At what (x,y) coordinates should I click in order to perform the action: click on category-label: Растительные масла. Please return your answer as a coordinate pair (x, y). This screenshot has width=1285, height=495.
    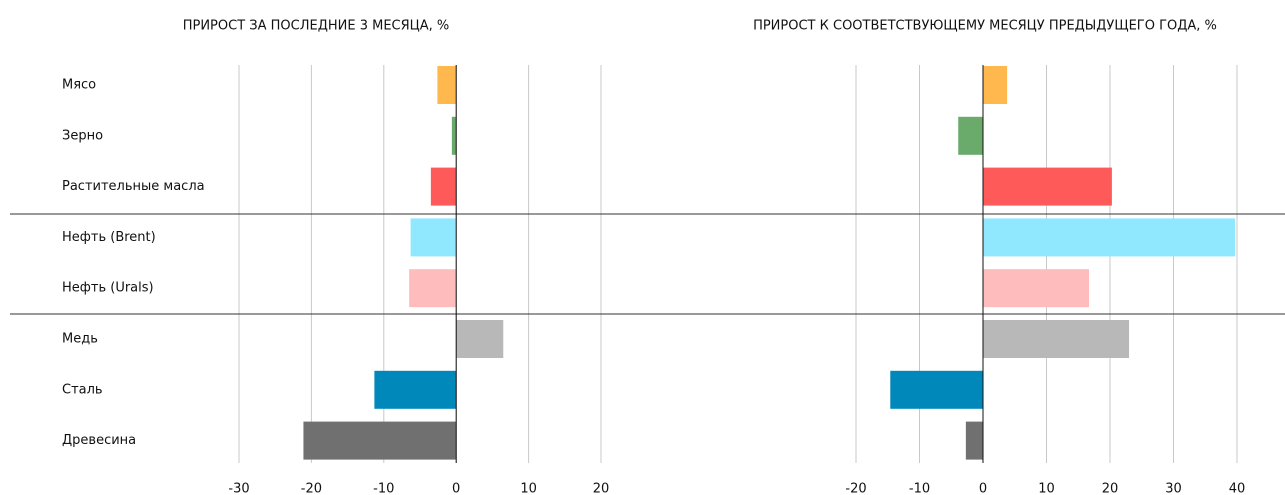
    Looking at the image, I should click on (133, 186).